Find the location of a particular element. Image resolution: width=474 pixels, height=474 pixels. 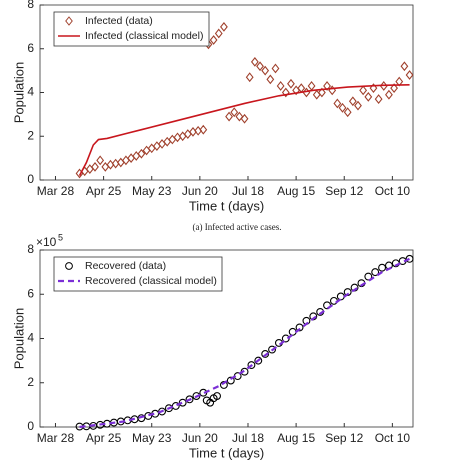

caption: (a) Infected active cases. is located at coordinates (237, 227).